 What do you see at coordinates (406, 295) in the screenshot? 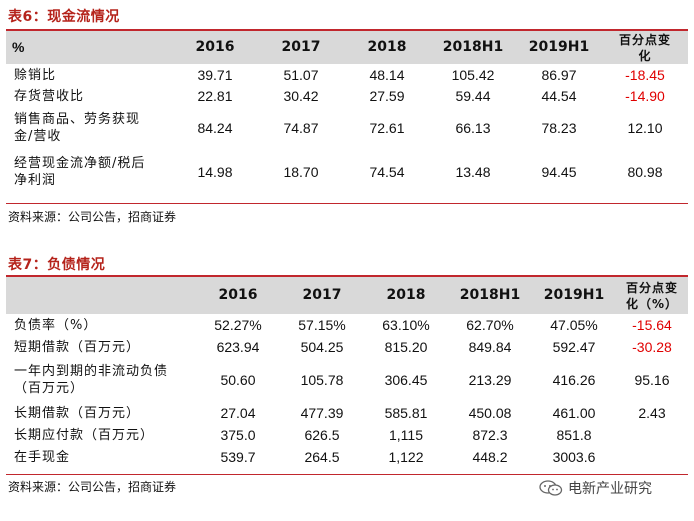
I see `table7-header-cell: 2018` at bounding box center [406, 295].